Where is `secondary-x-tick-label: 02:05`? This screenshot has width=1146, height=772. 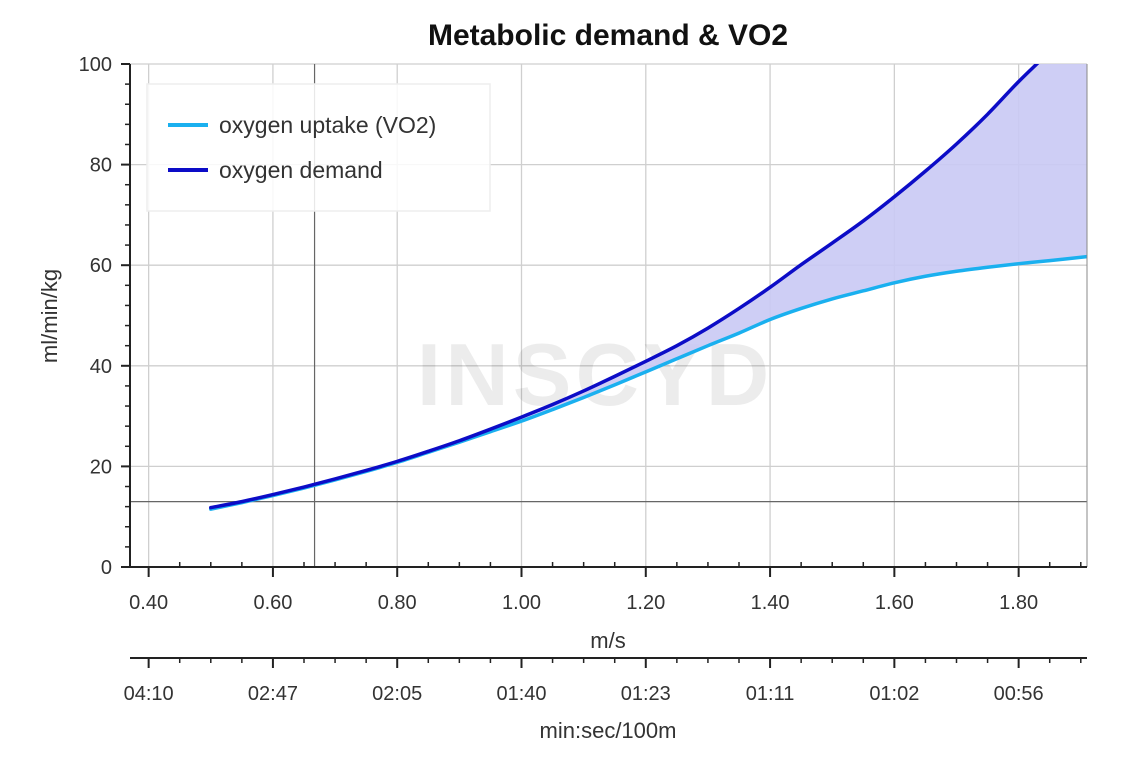
secondary-x-tick-label: 02:05 is located at coordinates (397, 694).